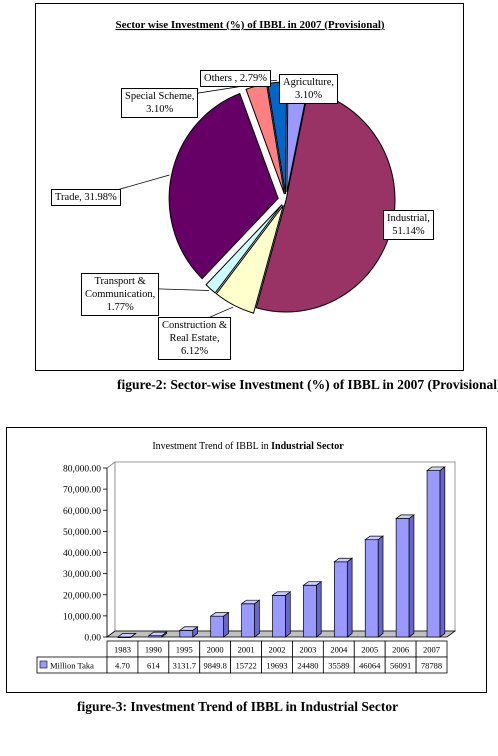  I want to click on bar-value-label: 78788, so click(431, 666).